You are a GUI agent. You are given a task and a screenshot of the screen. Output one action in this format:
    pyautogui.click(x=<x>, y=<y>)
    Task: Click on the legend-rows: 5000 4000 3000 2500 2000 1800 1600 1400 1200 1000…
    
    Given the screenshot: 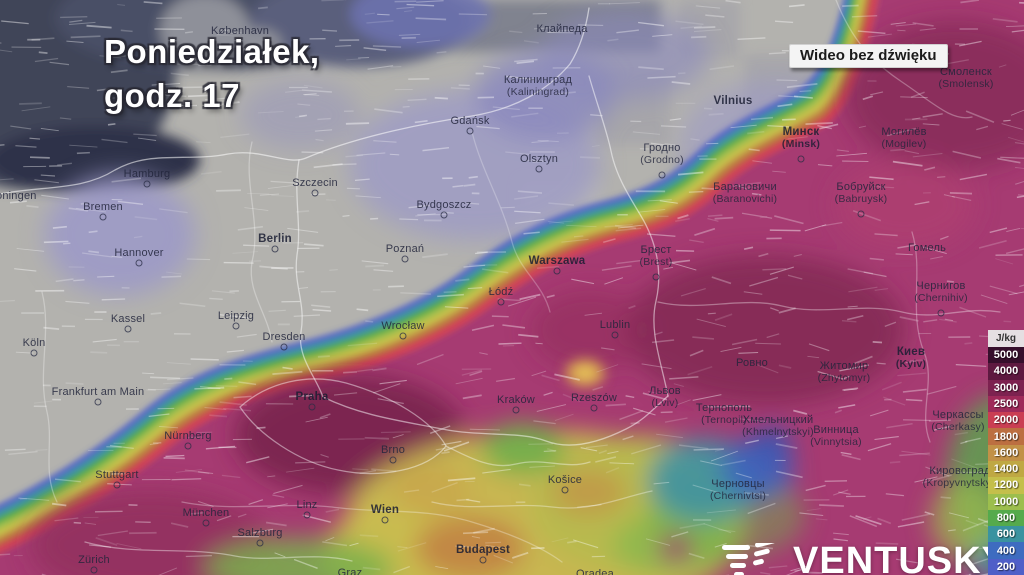 What is the action you would take?
    pyautogui.click(x=1006, y=461)
    